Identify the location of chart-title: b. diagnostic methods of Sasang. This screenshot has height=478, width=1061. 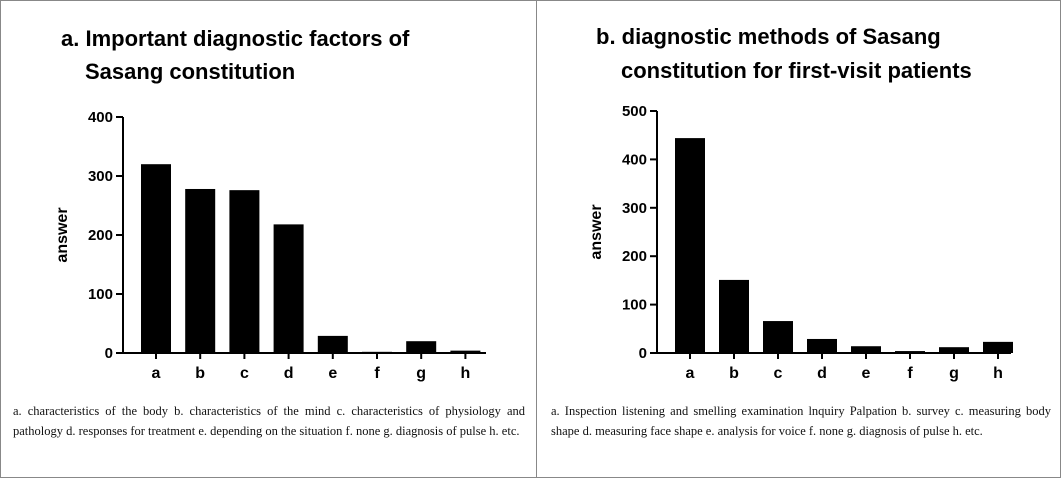
(768, 36).